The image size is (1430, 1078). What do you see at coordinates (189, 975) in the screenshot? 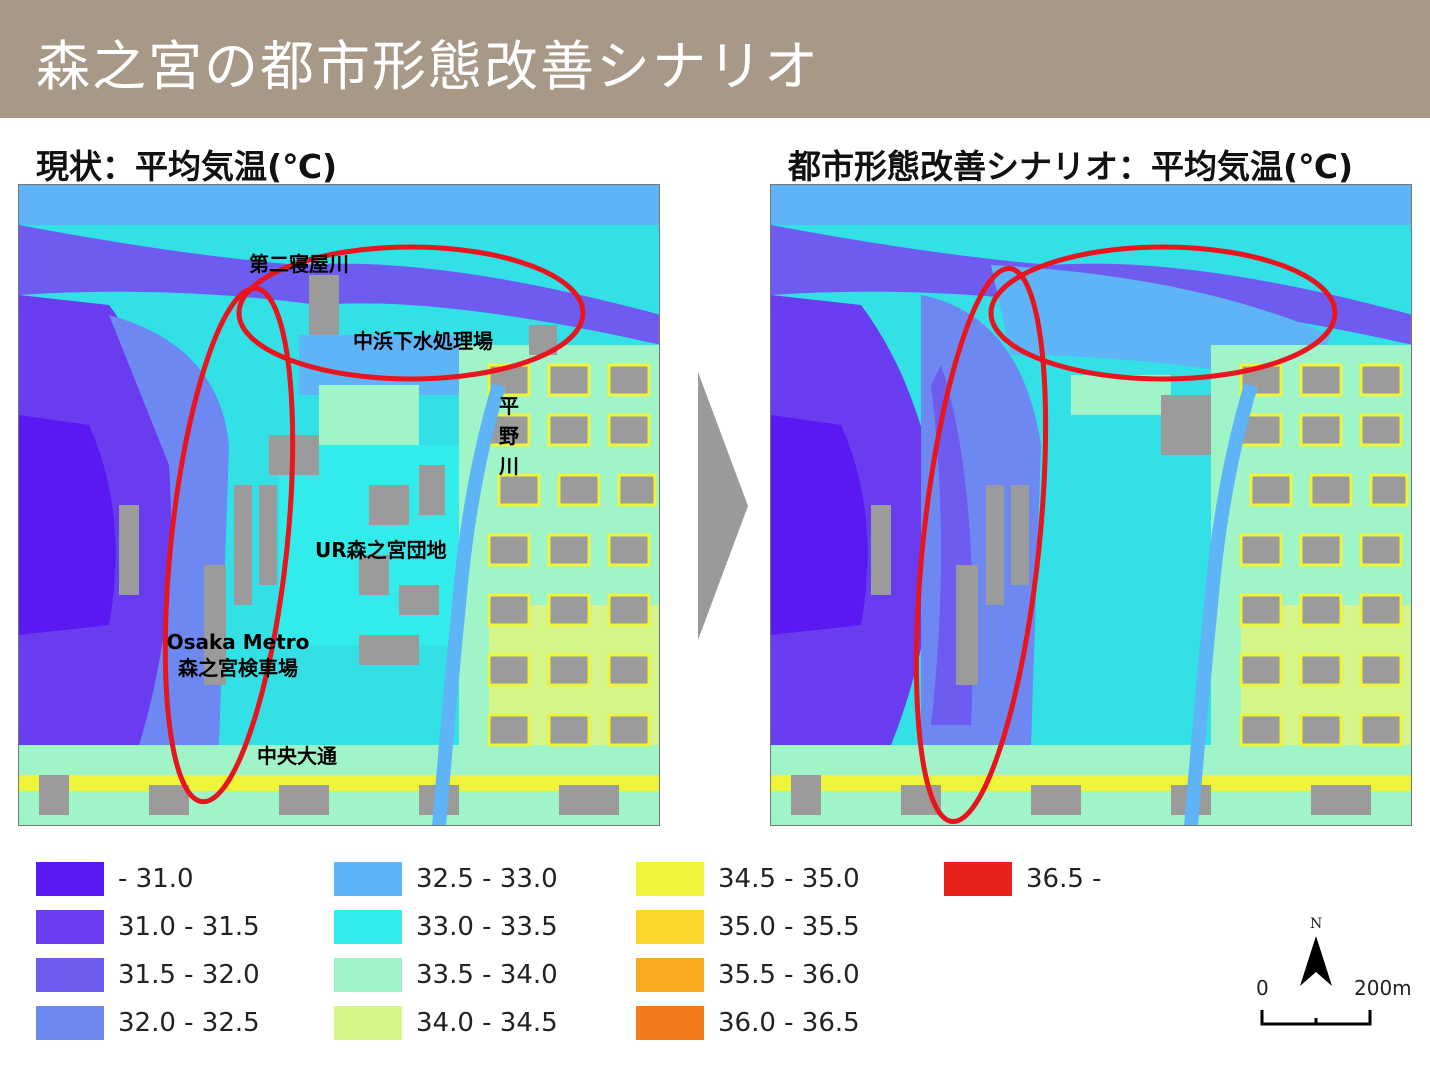
I see `legend-label: 31.5 - 32.0` at bounding box center [189, 975].